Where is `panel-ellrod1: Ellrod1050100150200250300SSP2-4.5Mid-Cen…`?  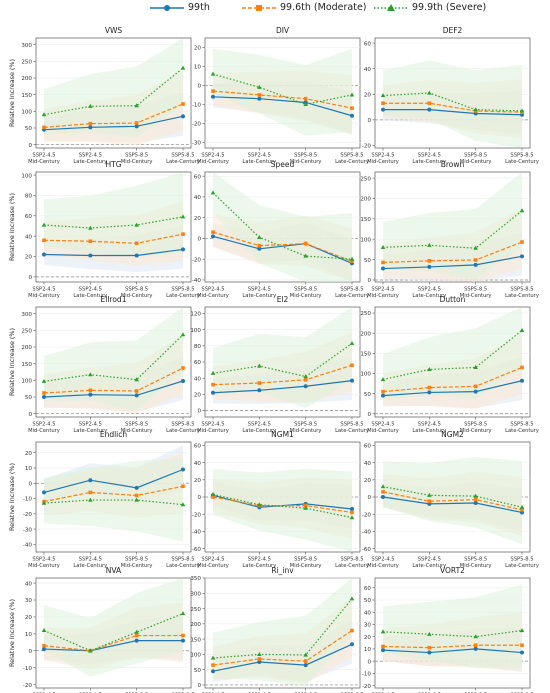 panel-ellrod1: Ellrod1050100150200250300SSP2-4.5Mid-Cen… is located at coordinates (104, 364).